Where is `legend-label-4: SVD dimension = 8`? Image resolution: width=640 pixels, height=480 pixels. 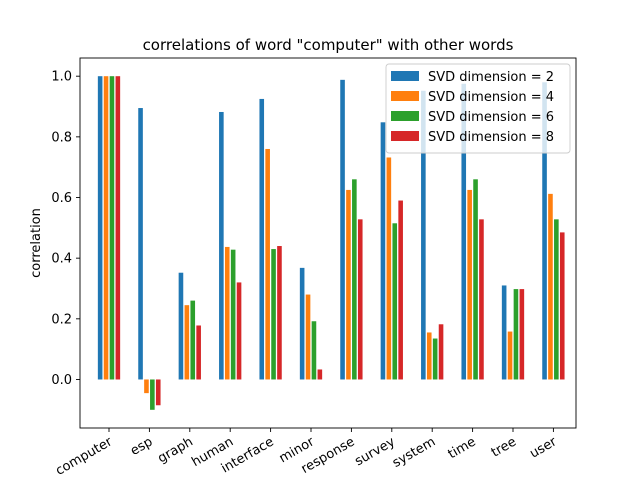 legend-label-4: SVD dimension = 8 is located at coordinates (491, 137).